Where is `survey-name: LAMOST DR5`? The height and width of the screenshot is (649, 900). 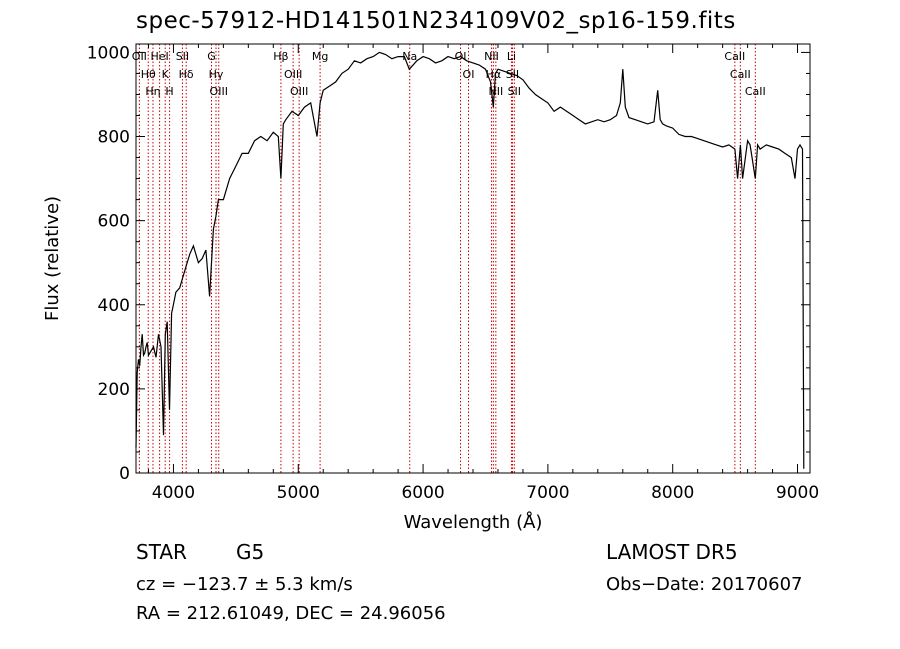 survey-name: LAMOST DR5 is located at coordinates (672, 552).